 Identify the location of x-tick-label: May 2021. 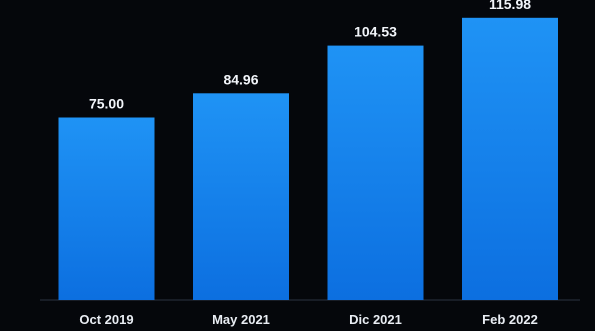
(241, 319).